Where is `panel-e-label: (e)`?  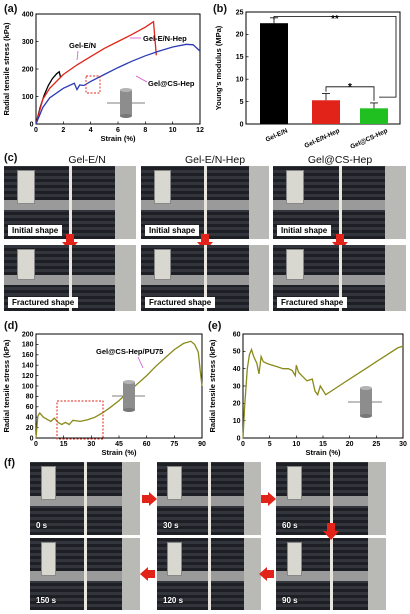 panel-e-label: (e) is located at coordinates (215, 326).